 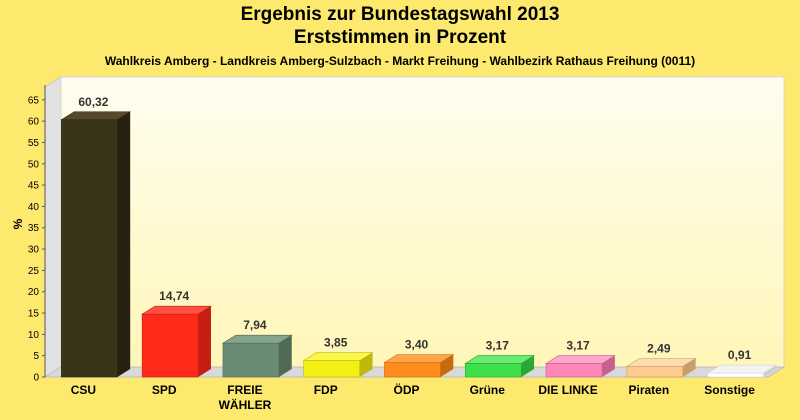 What do you see at coordinates (34, 228) in the screenshot?
I see `y-tick-label: 35` at bounding box center [34, 228].